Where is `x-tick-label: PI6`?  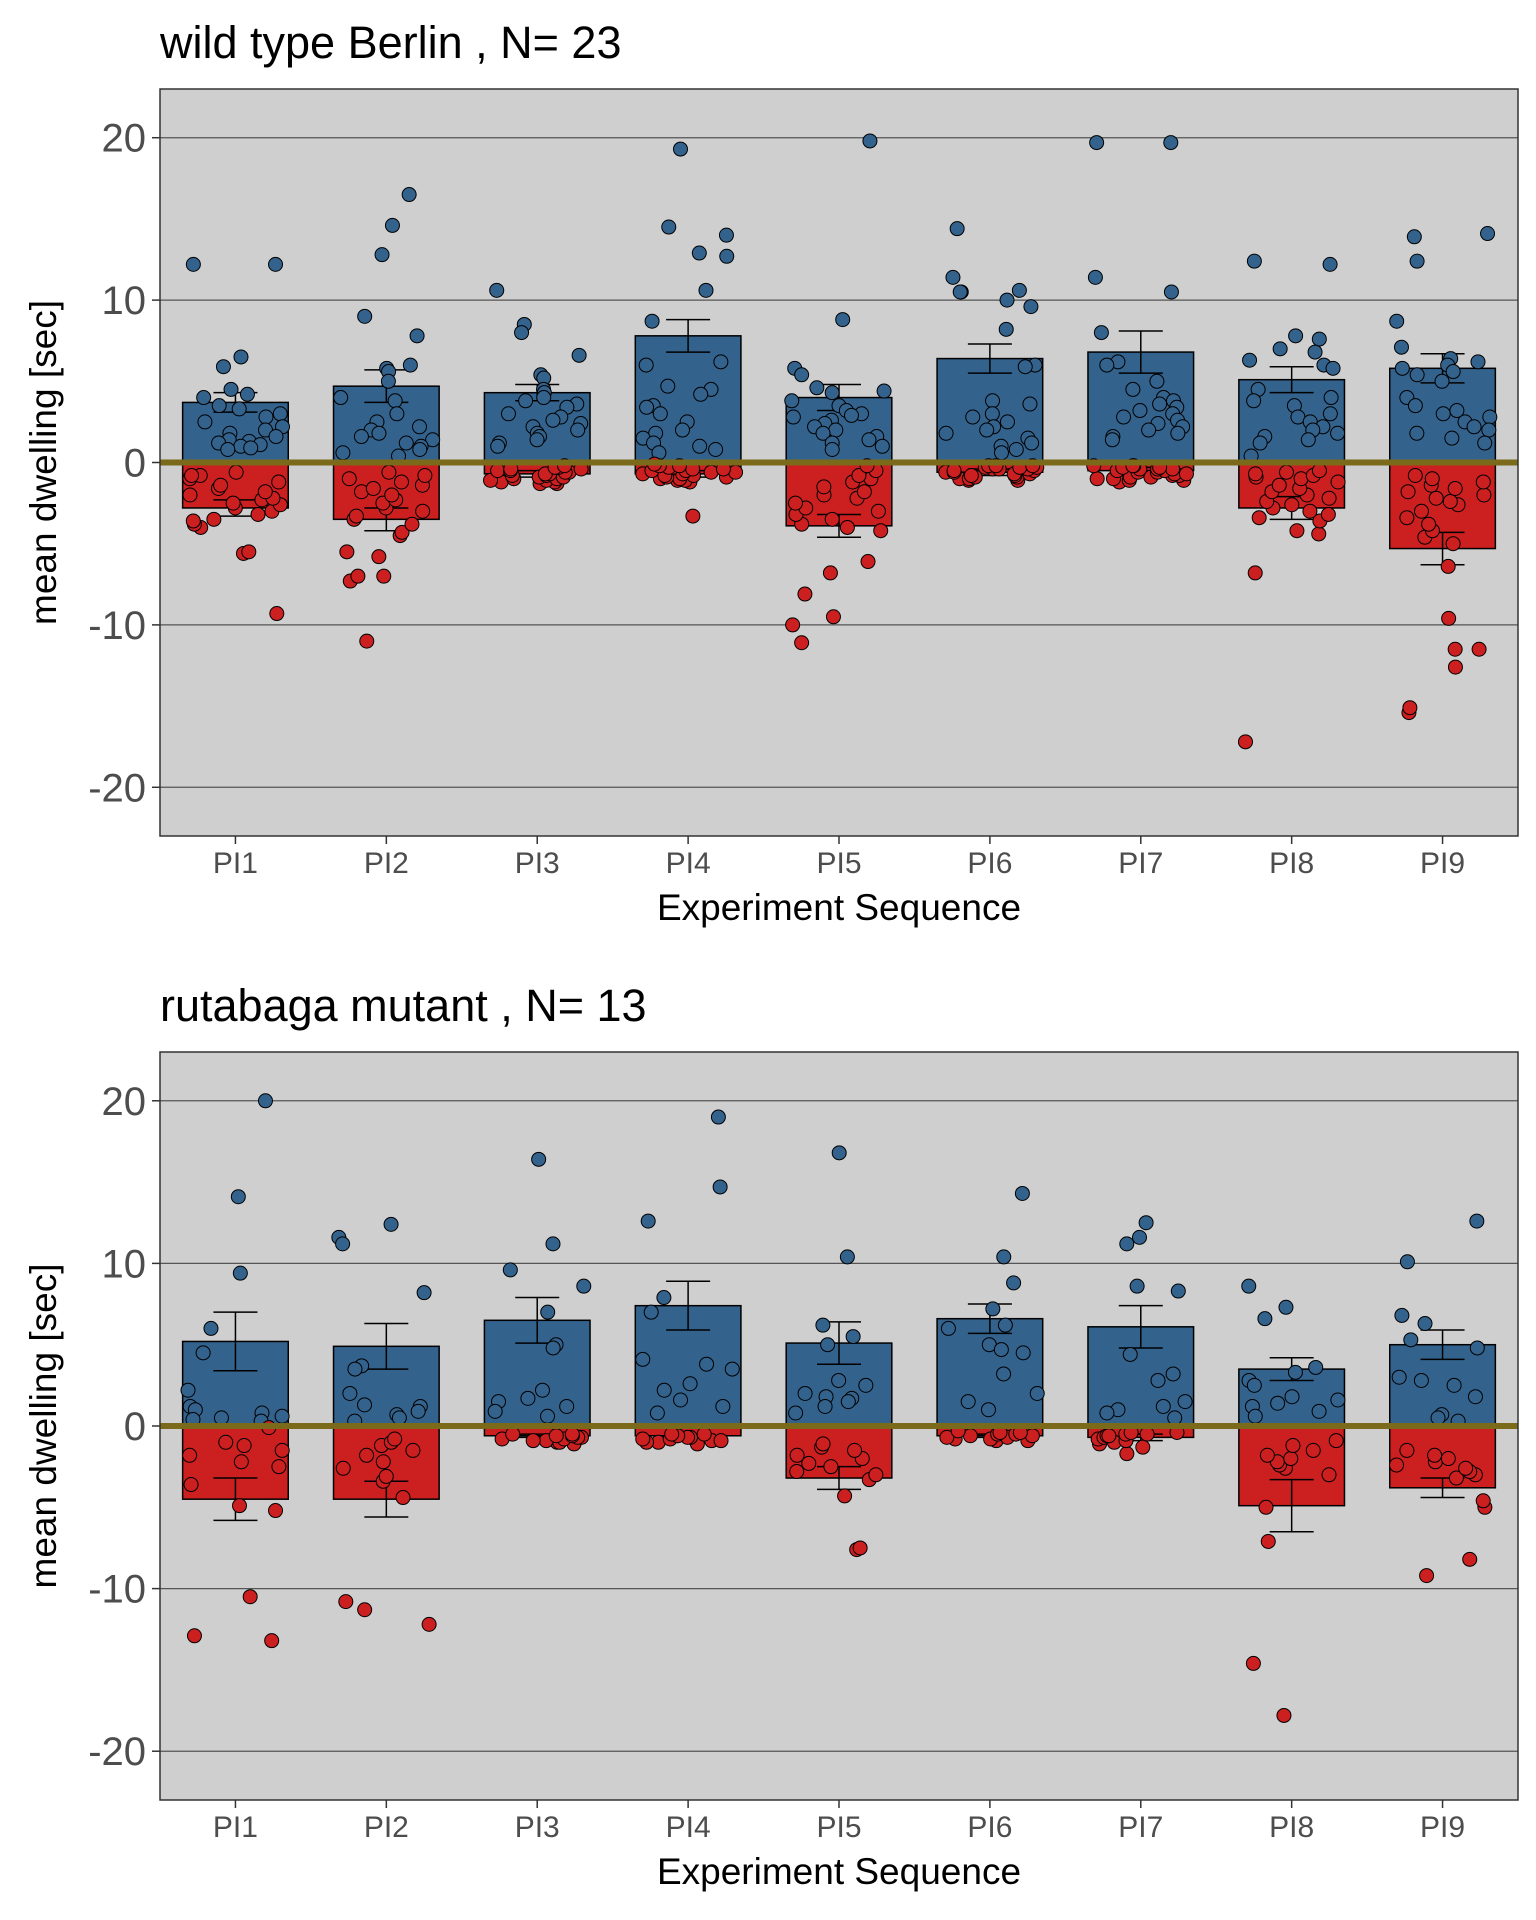 x-tick-label: PI6 is located at coordinates (989, 863).